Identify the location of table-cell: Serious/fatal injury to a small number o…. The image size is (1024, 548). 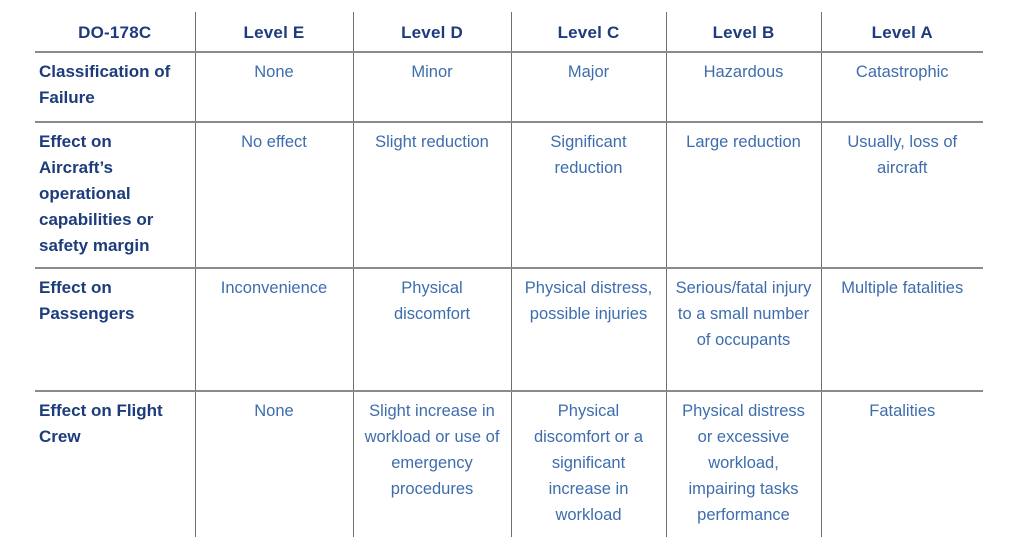
(743, 329).